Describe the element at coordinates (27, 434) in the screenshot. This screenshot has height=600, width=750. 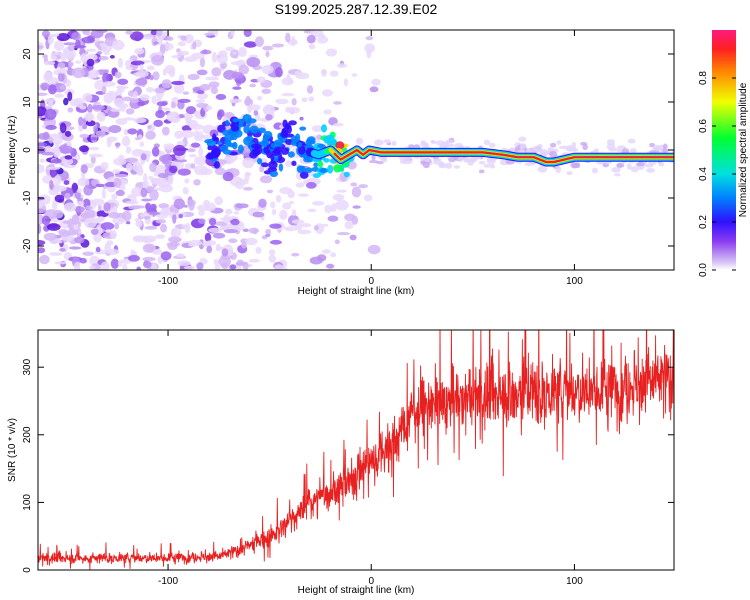
I see `snr-y-tick-label: 200` at that location.